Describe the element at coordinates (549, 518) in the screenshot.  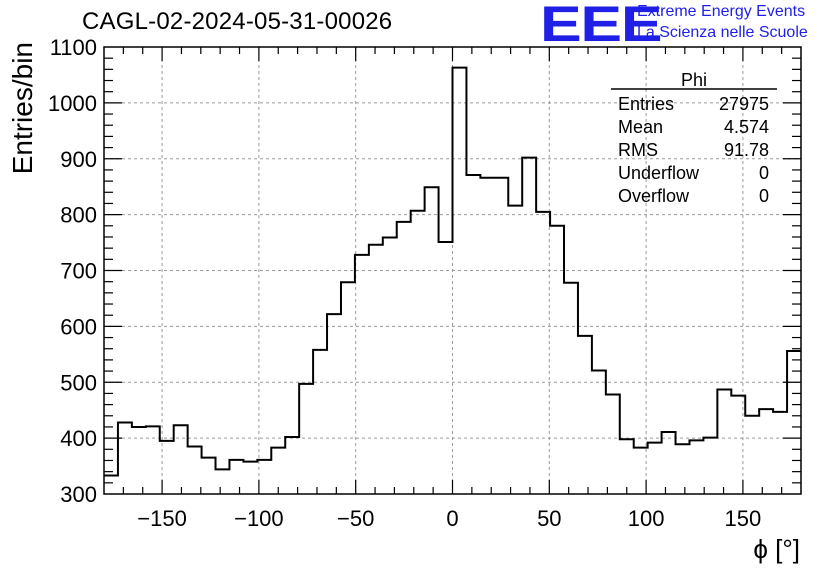
I see `x-tick-label: 50` at that location.